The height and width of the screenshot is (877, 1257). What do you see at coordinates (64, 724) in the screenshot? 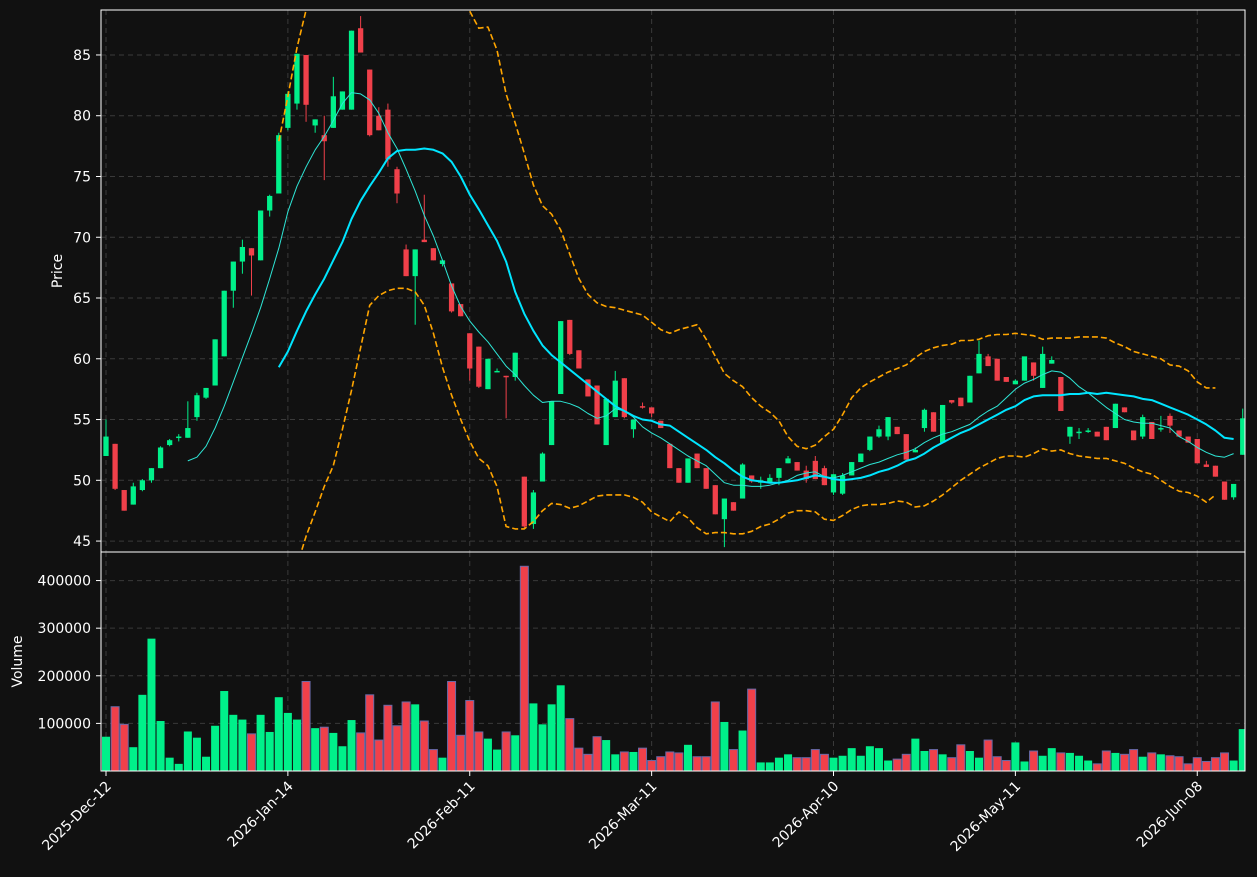
I see `volume-ytick-label: 100000` at bounding box center [64, 724].